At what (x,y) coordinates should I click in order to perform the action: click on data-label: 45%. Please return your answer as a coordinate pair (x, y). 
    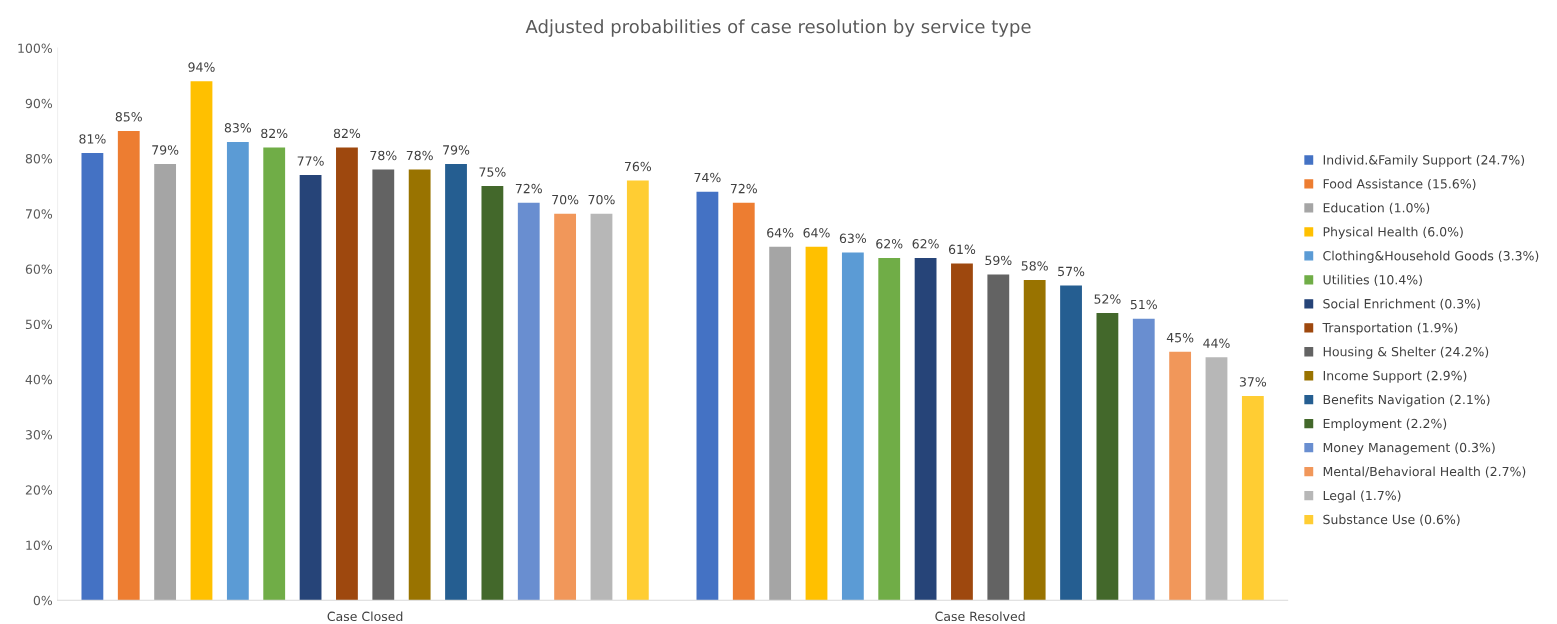
    Looking at the image, I should click on (1180, 337).